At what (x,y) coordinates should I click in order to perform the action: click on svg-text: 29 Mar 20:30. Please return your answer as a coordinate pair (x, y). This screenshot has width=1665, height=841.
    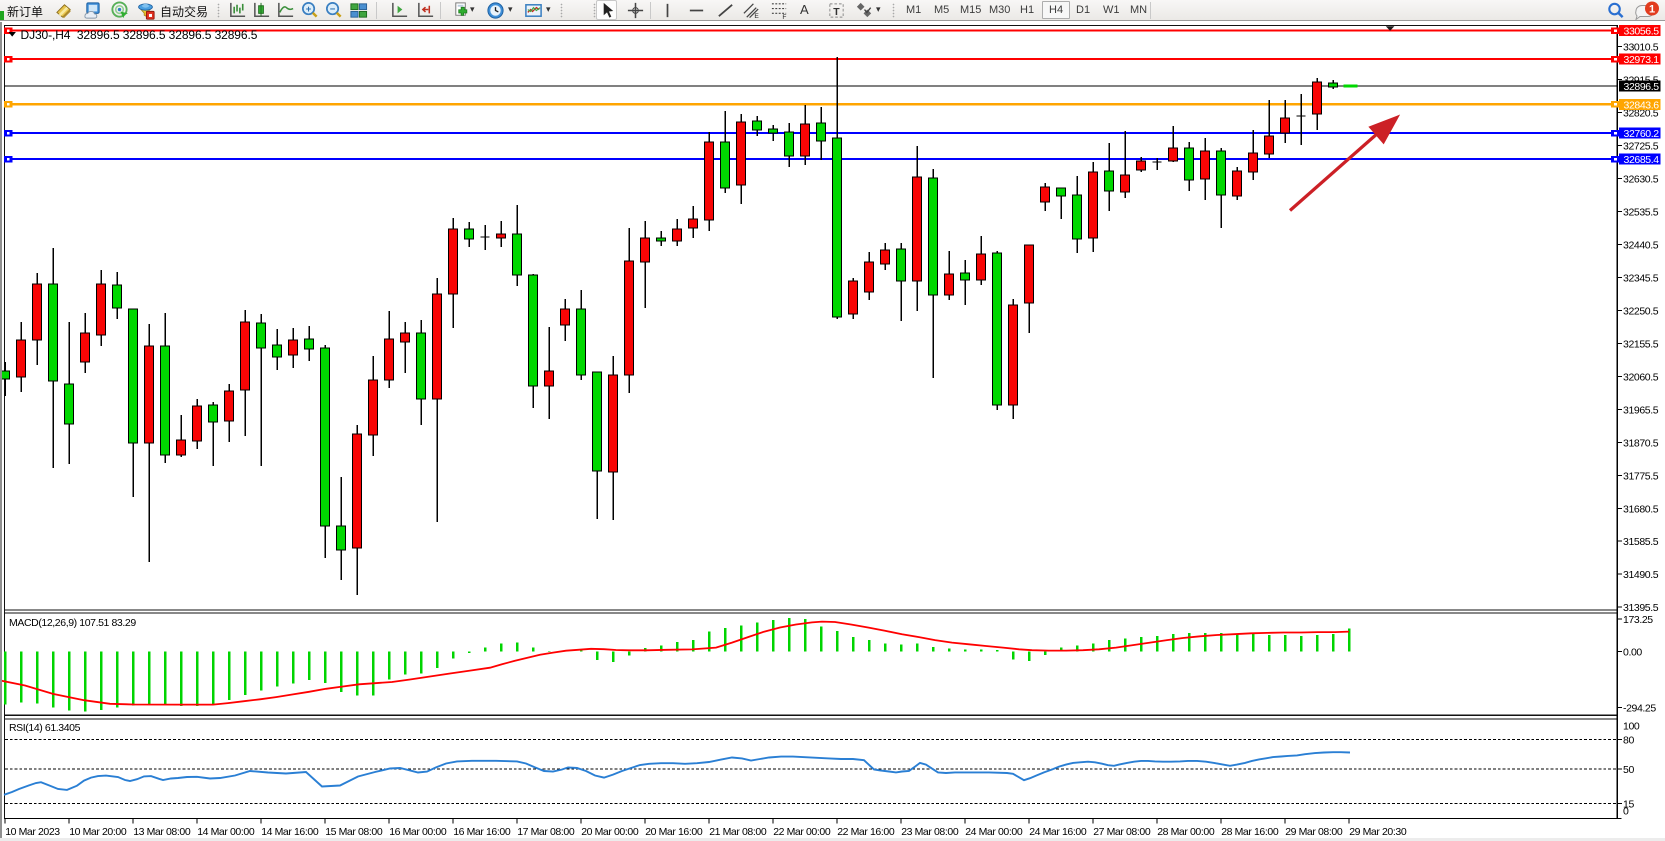
    Looking at the image, I should click on (1378, 832).